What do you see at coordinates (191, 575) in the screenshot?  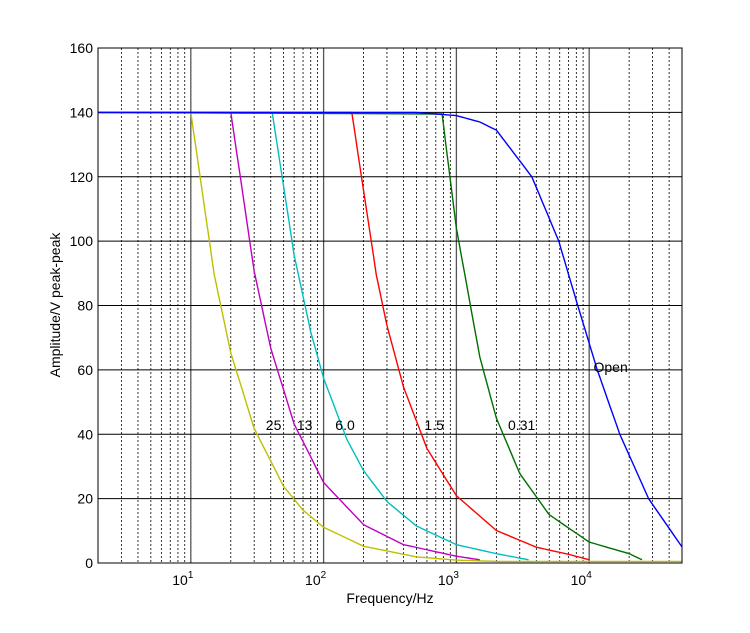 I see `x-tick-exponent: 1` at bounding box center [191, 575].